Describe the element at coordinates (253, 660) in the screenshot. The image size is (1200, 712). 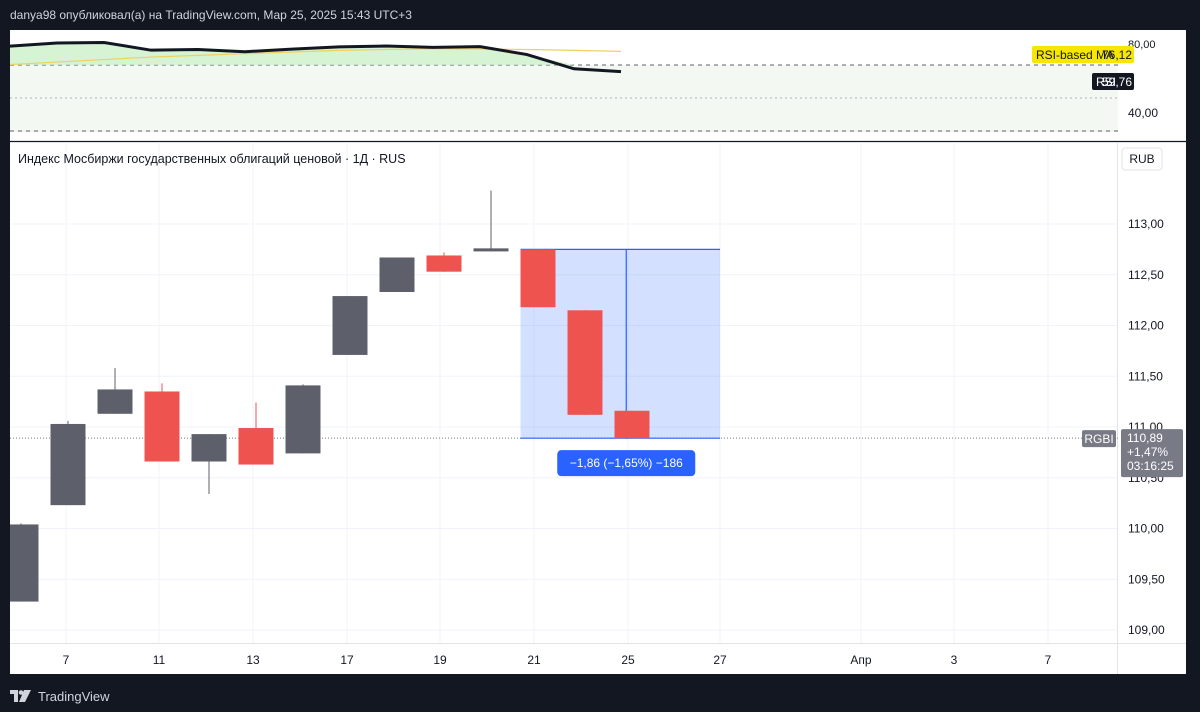
I see `time-axis-label: 13` at that location.